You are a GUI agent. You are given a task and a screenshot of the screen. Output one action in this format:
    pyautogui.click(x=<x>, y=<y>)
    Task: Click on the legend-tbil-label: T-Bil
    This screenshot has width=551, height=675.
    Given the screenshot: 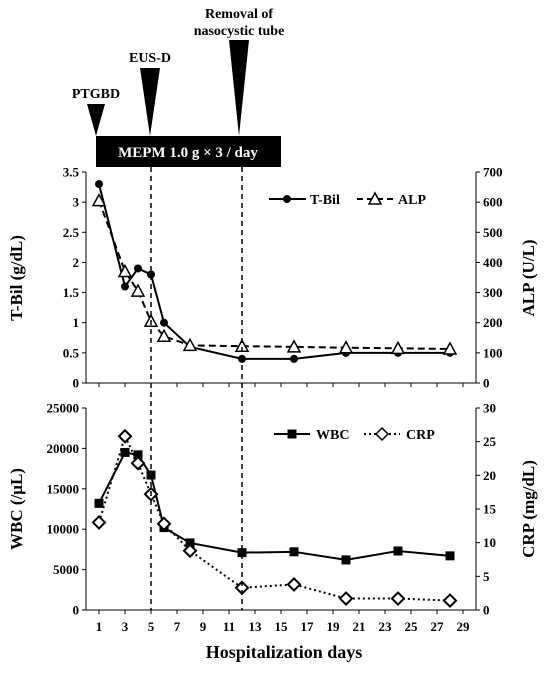 What is the action you would take?
    pyautogui.click(x=325, y=200)
    